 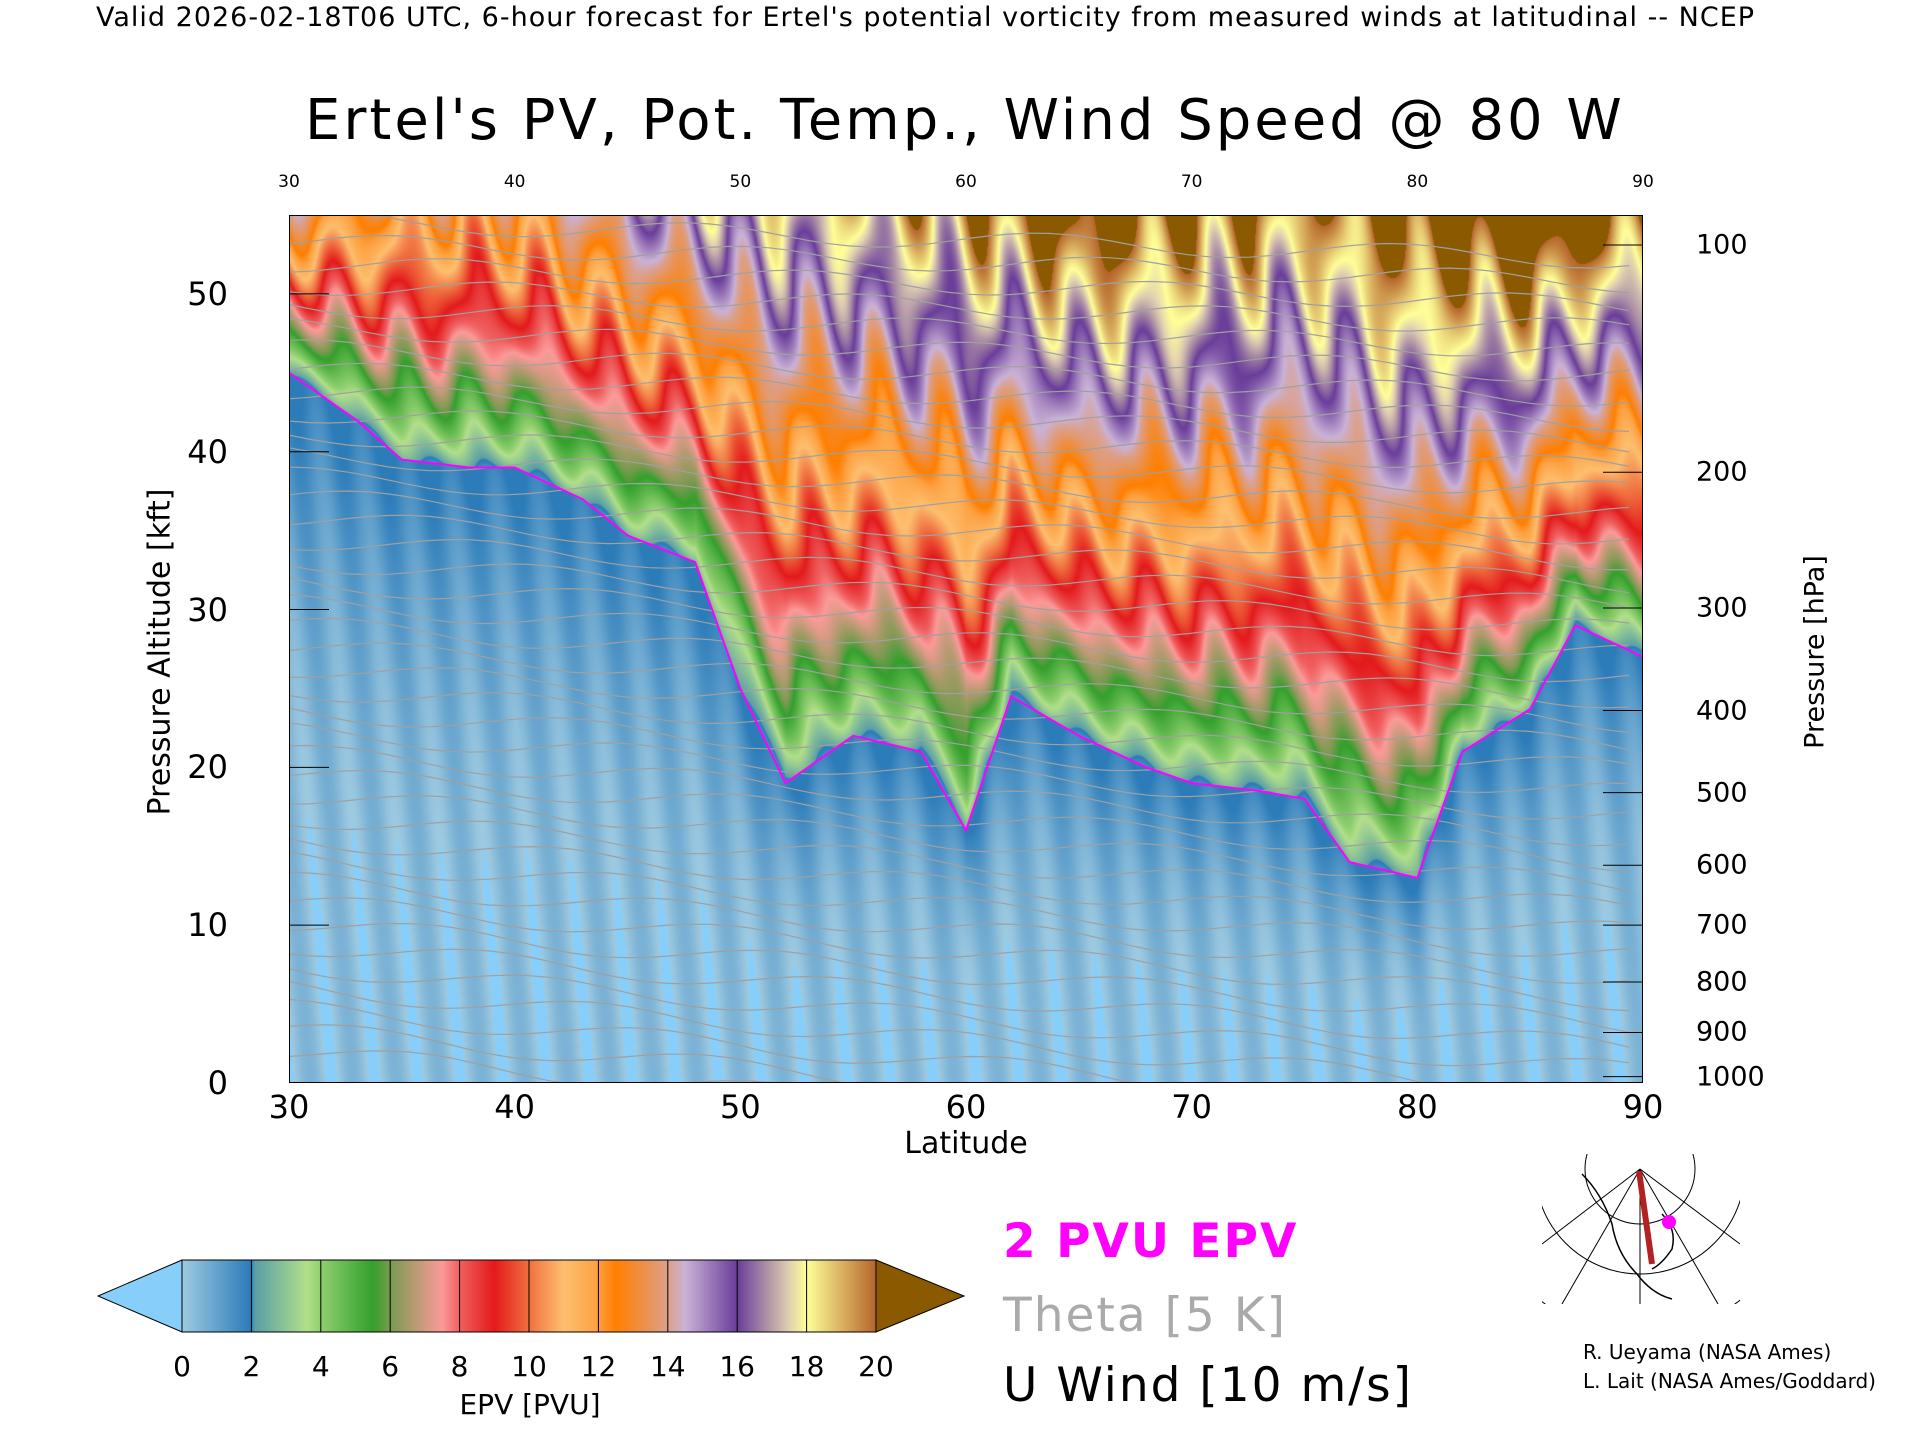 What do you see at coordinates (289, 182) in the screenshot?
I see `top-lat-tick-label: 30` at bounding box center [289, 182].